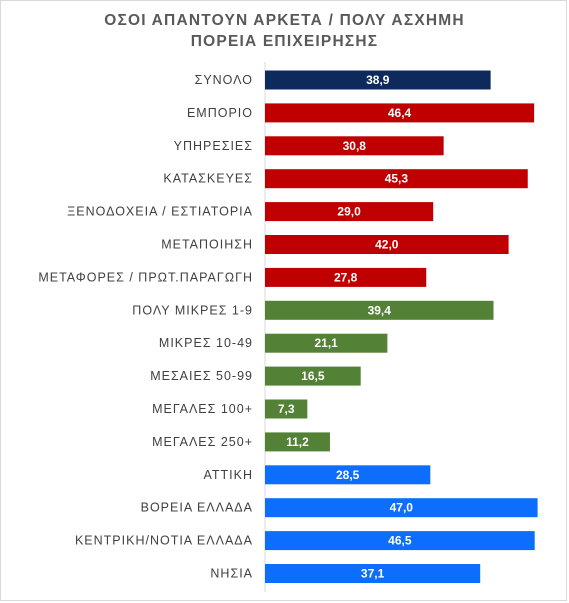  I want to click on data-label: 46,5, so click(400, 541).